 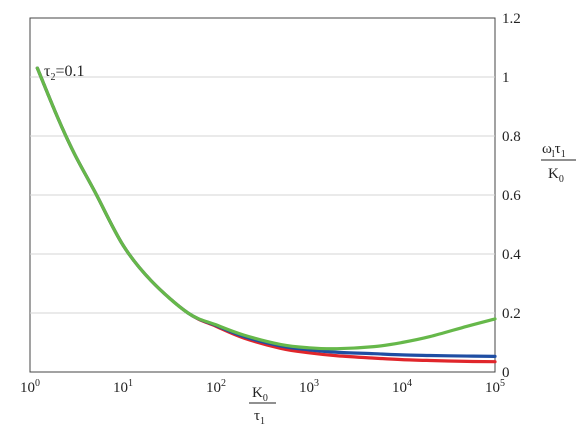 I want to click on ylabel-numerator-tail-sub: 1, so click(x=563, y=154).